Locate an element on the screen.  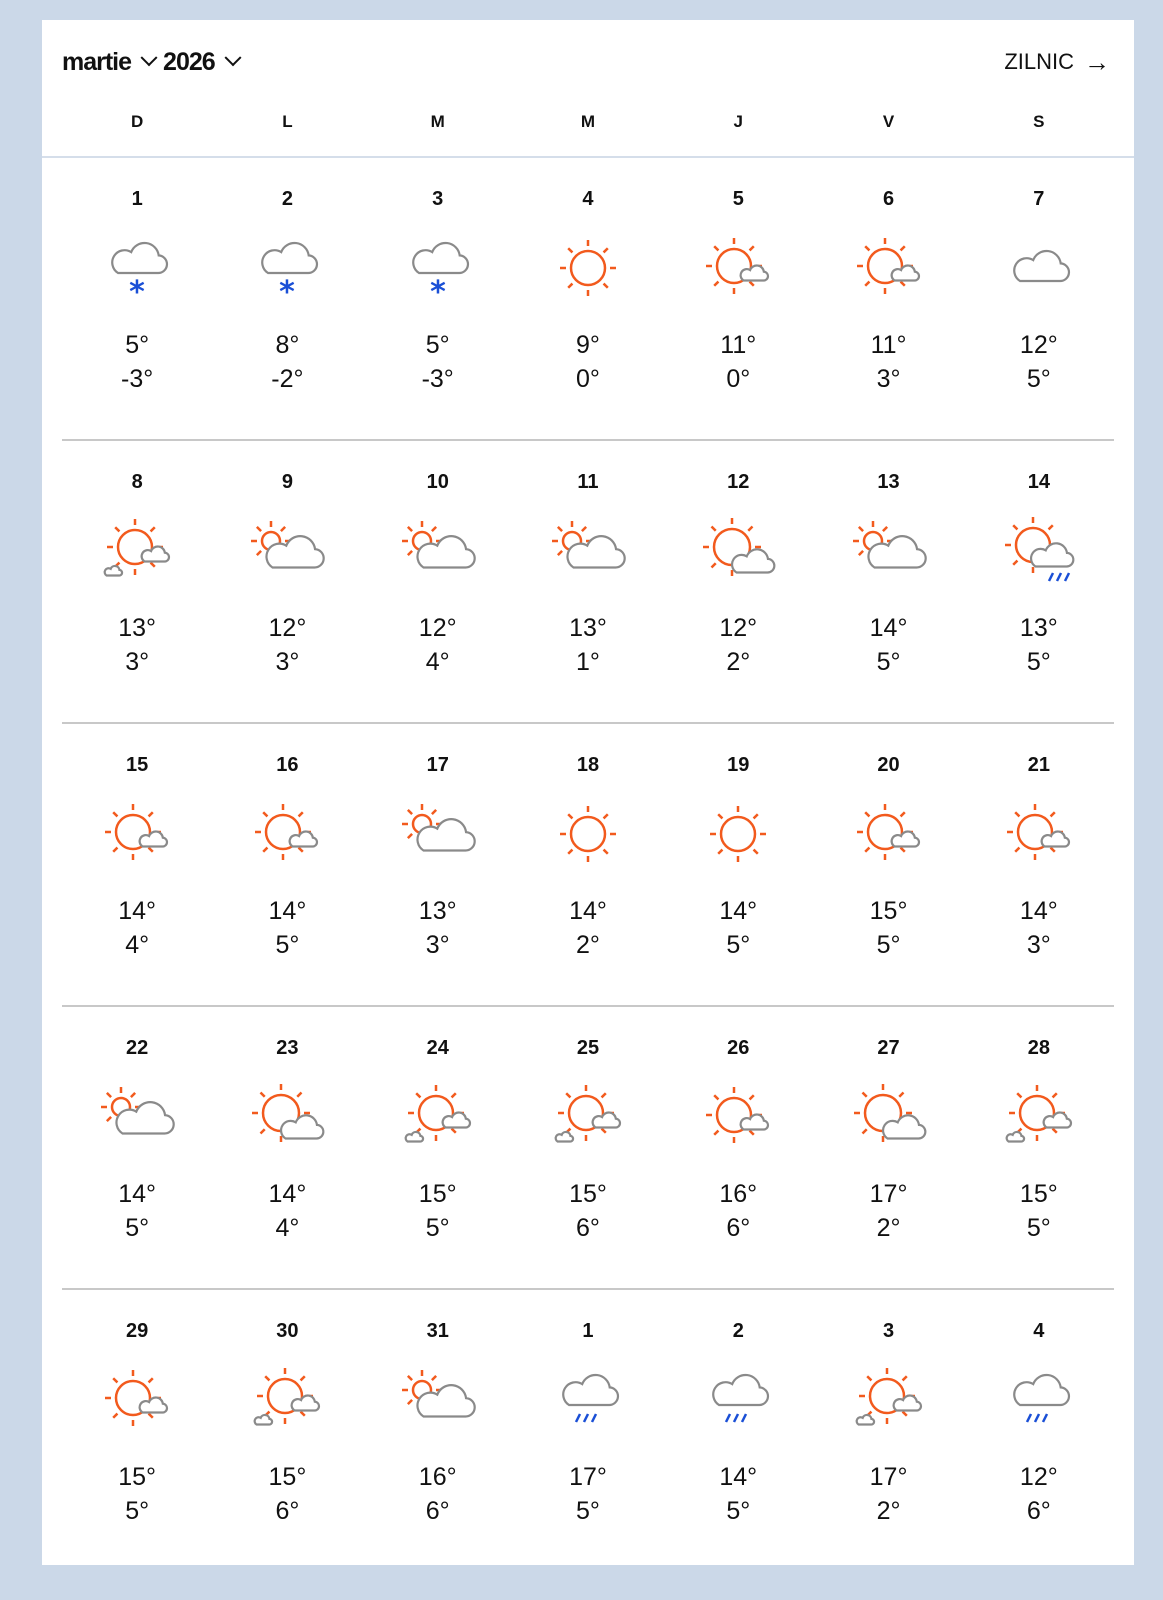
day-cell: 14 13° 5° is located at coordinates (1039, 581).